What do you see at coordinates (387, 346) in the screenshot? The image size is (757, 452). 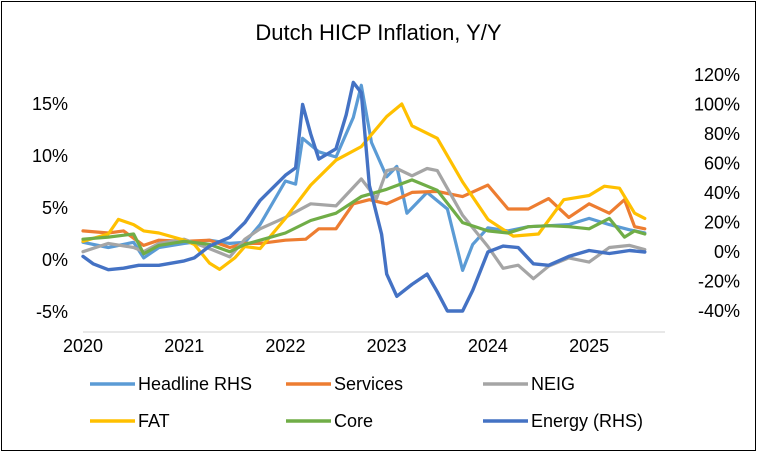 I see `x-tick-label: 2023` at bounding box center [387, 346].